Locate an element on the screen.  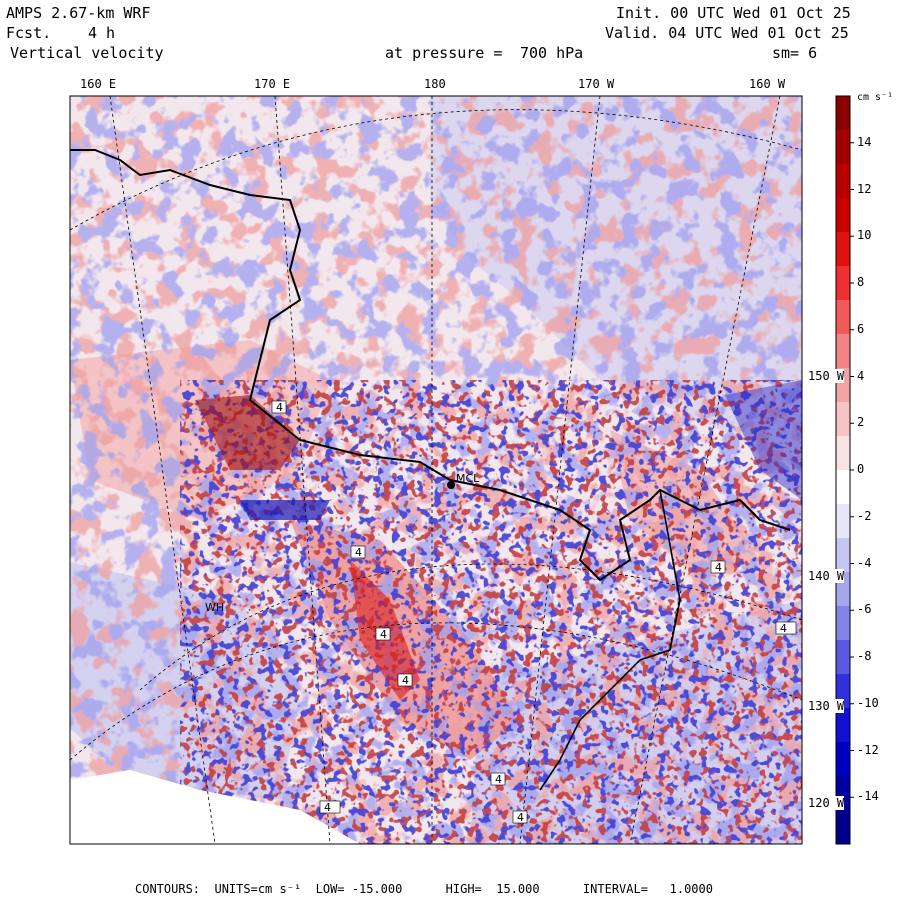
ross-ice-shelf-edge is located at coordinates (610, 640).